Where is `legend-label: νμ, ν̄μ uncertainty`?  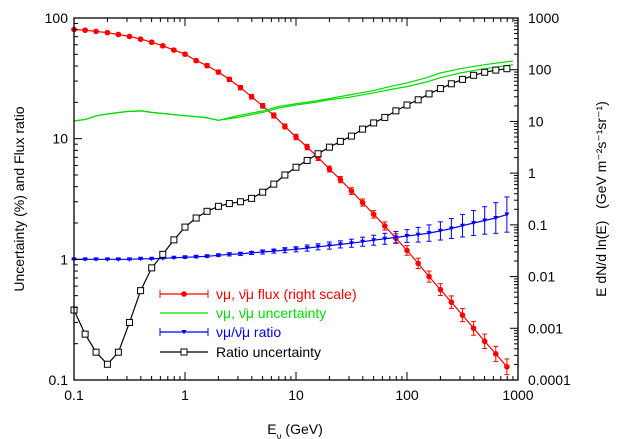
legend-label: νμ, ν̄μ uncertainty is located at coordinates (271, 313).